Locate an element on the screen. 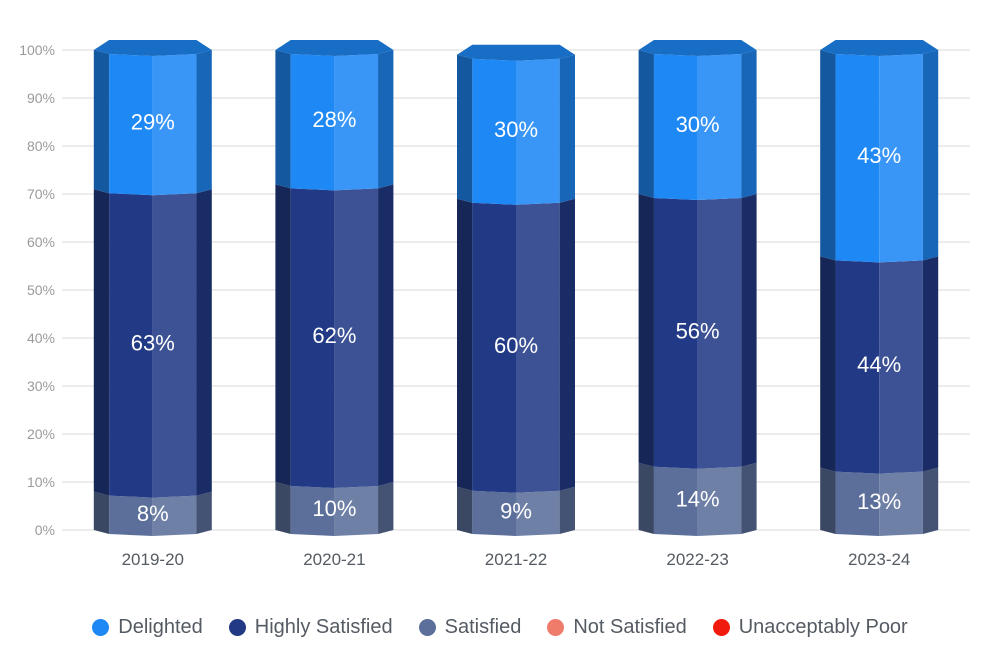 The width and height of the screenshot is (1000, 667). y-tick-label: 30% is located at coordinates (41, 386).